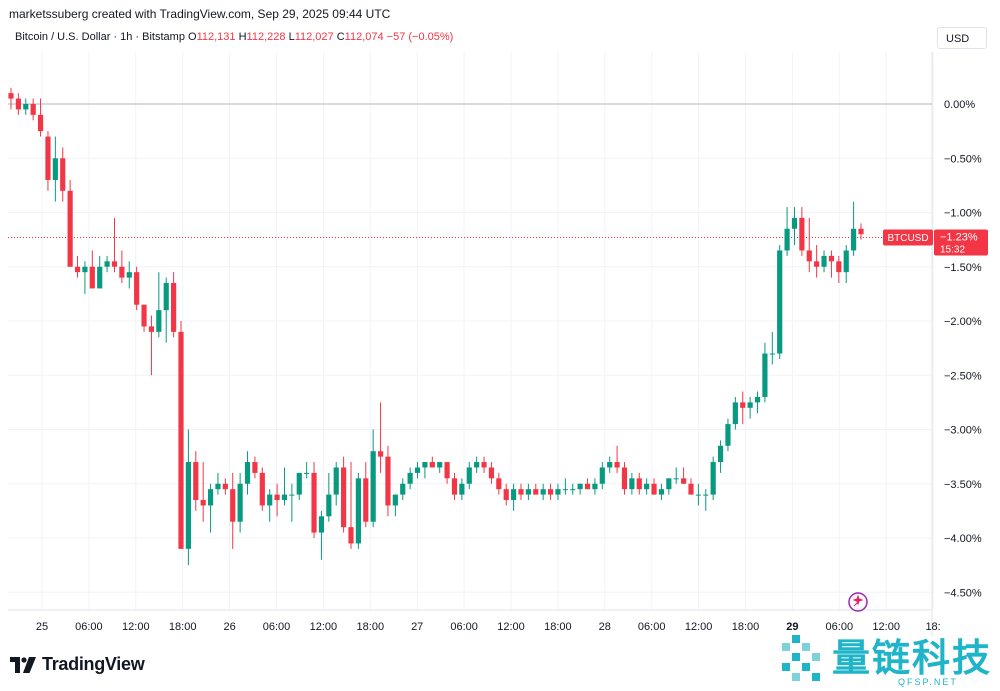 The image size is (1000, 691). I want to click on sparkle-icon, so click(858, 602).